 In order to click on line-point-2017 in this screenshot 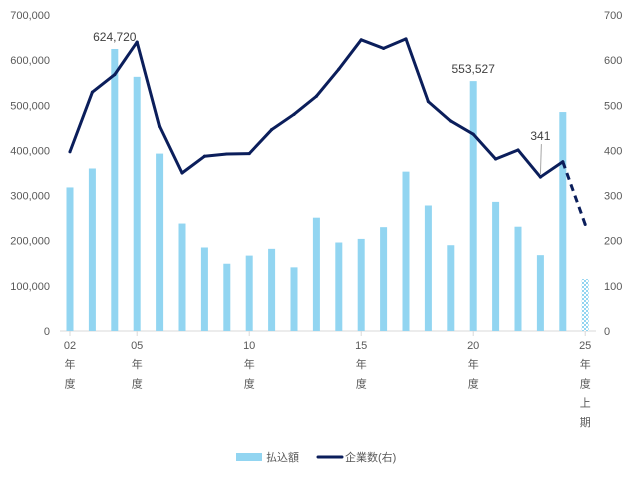, I will do `click(406, 39)`.